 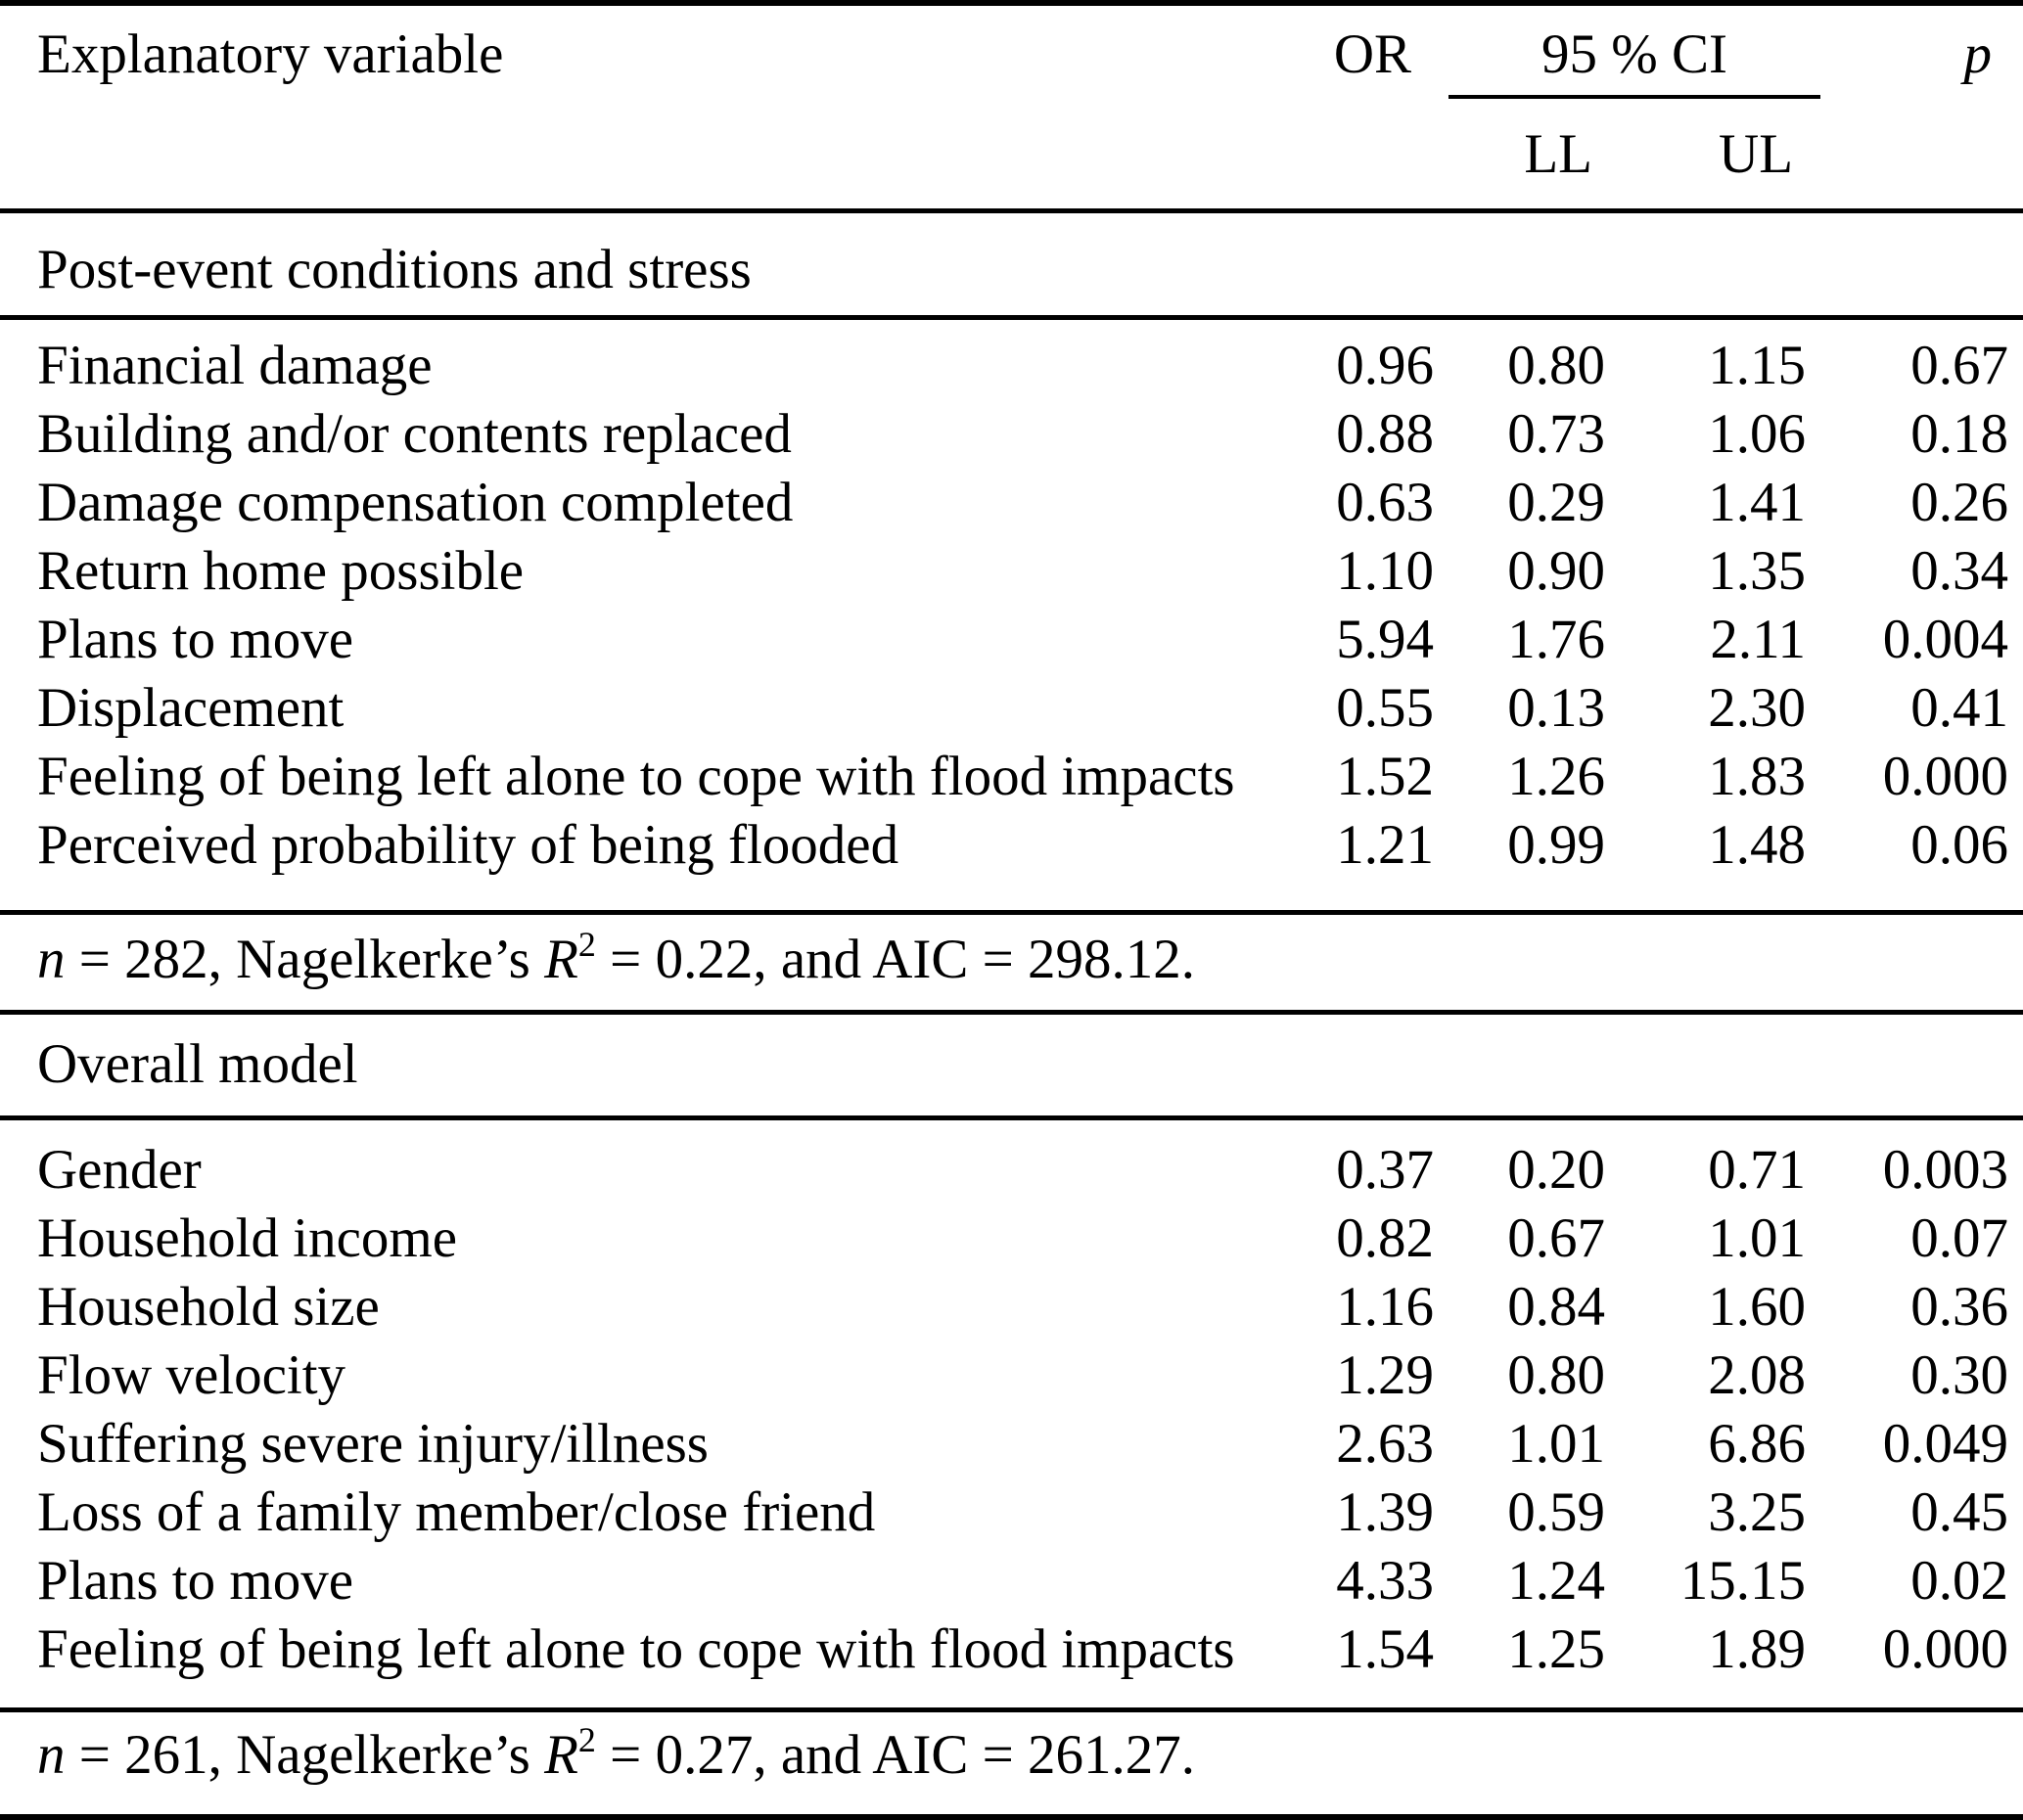 I want to click on row-label: Return home possible, so click(x=281, y=571).